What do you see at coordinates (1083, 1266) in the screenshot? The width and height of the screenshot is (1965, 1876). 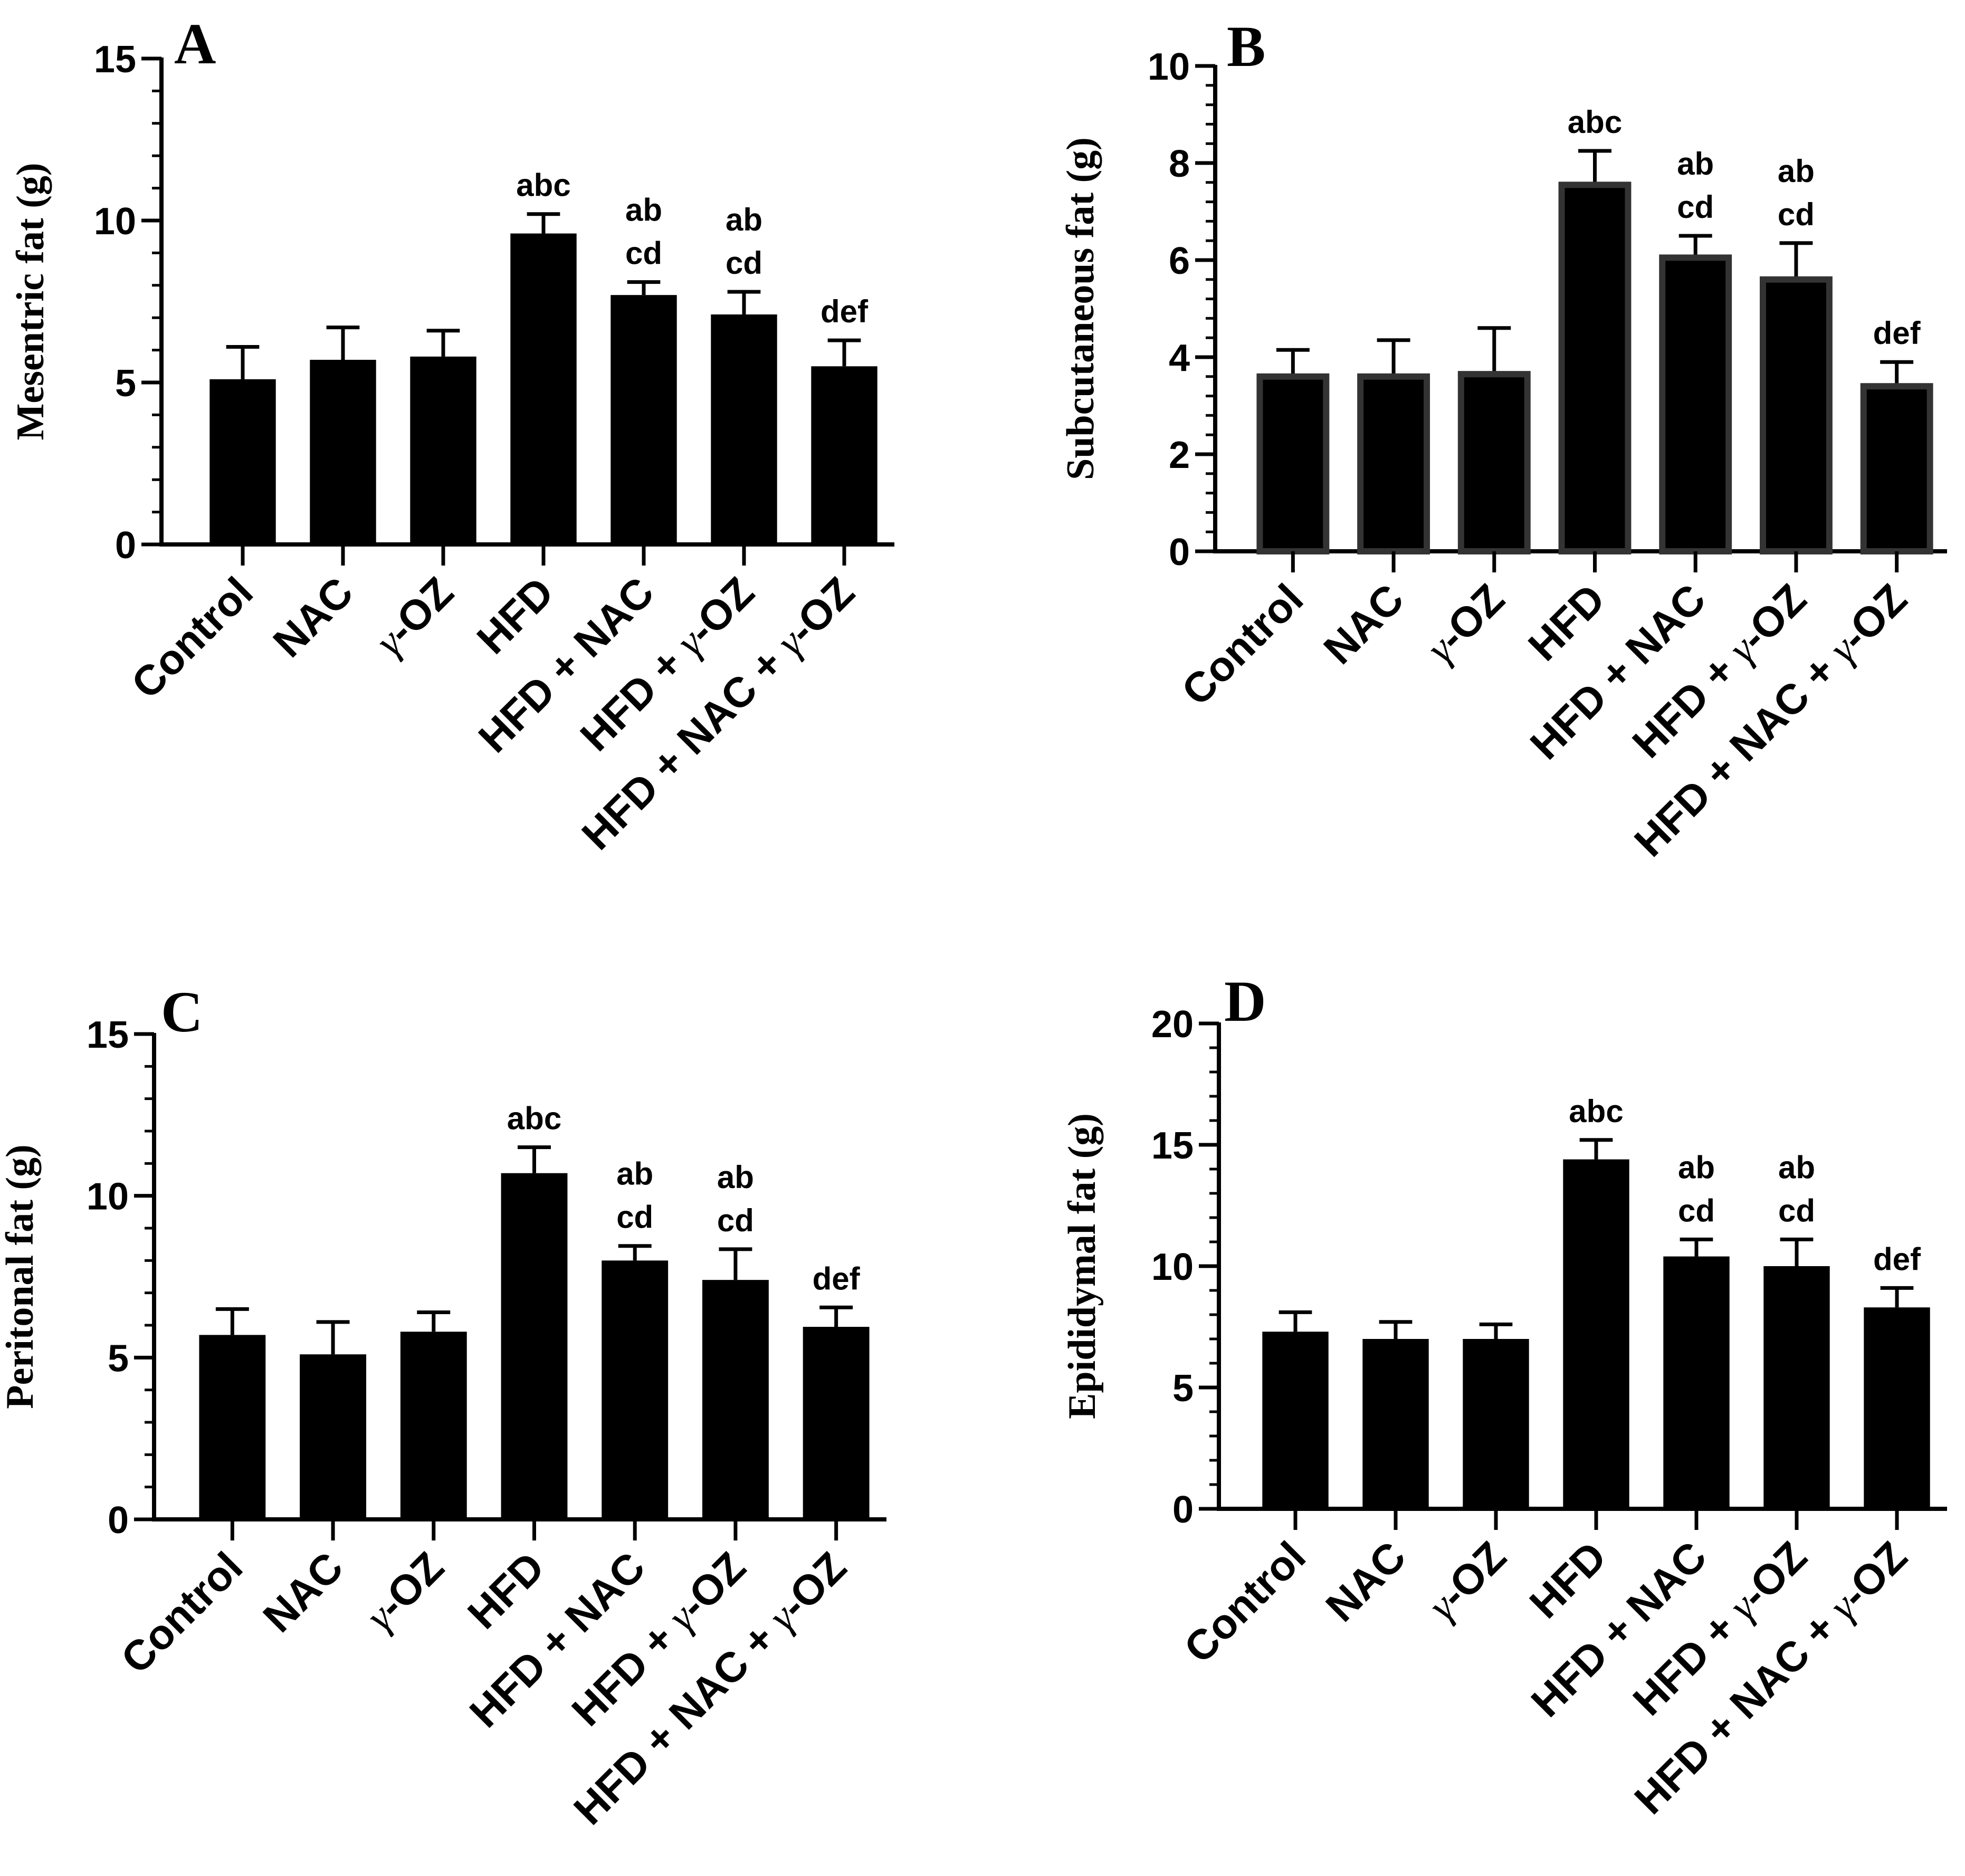 I see `y-axis-label: Epididymal fat (g)` at bounding box center [1083, 1266].